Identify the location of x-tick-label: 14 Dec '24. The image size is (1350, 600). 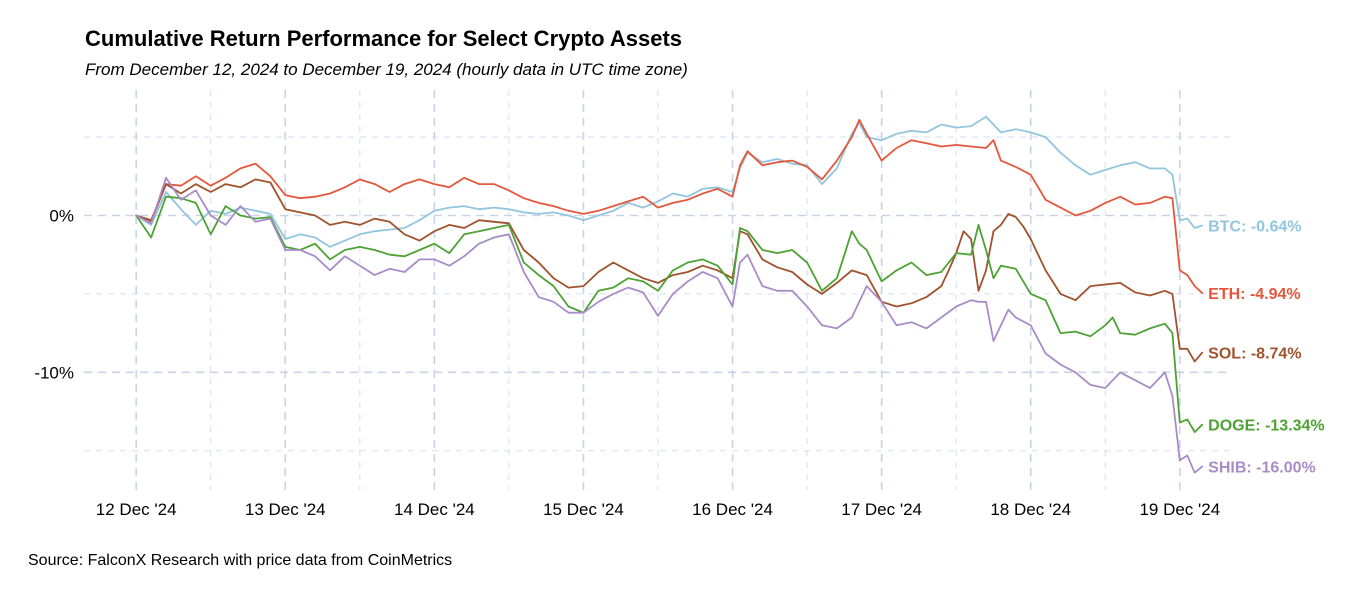
(434, 509).